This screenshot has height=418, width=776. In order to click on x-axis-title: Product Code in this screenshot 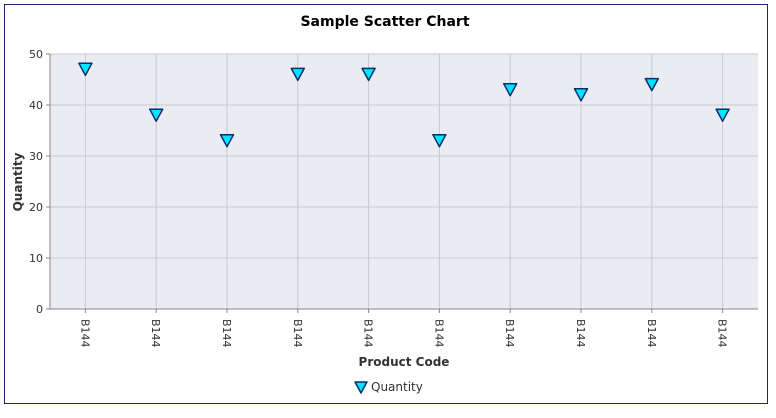, I will do `click(404, 362)`.